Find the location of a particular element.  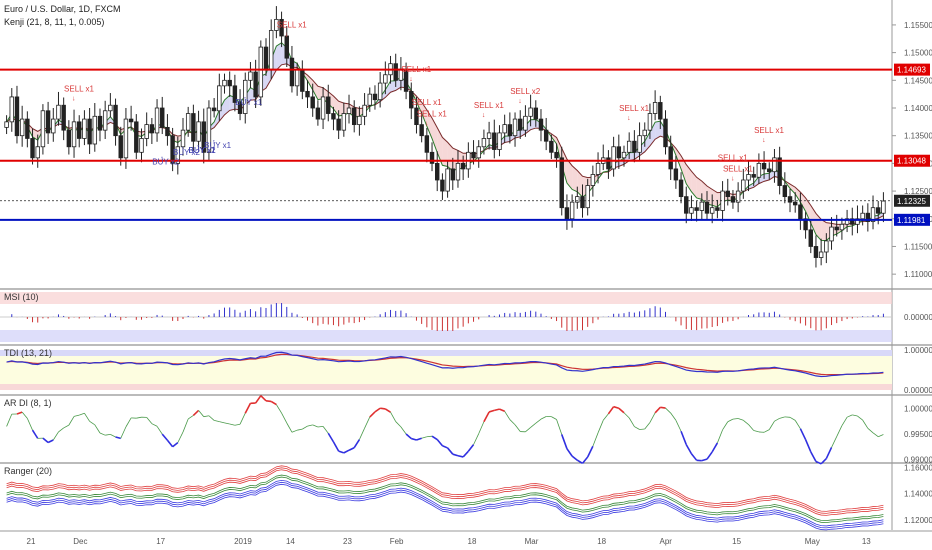

sell-arrow-icon: ↓ is located at coordinates (411, 79).